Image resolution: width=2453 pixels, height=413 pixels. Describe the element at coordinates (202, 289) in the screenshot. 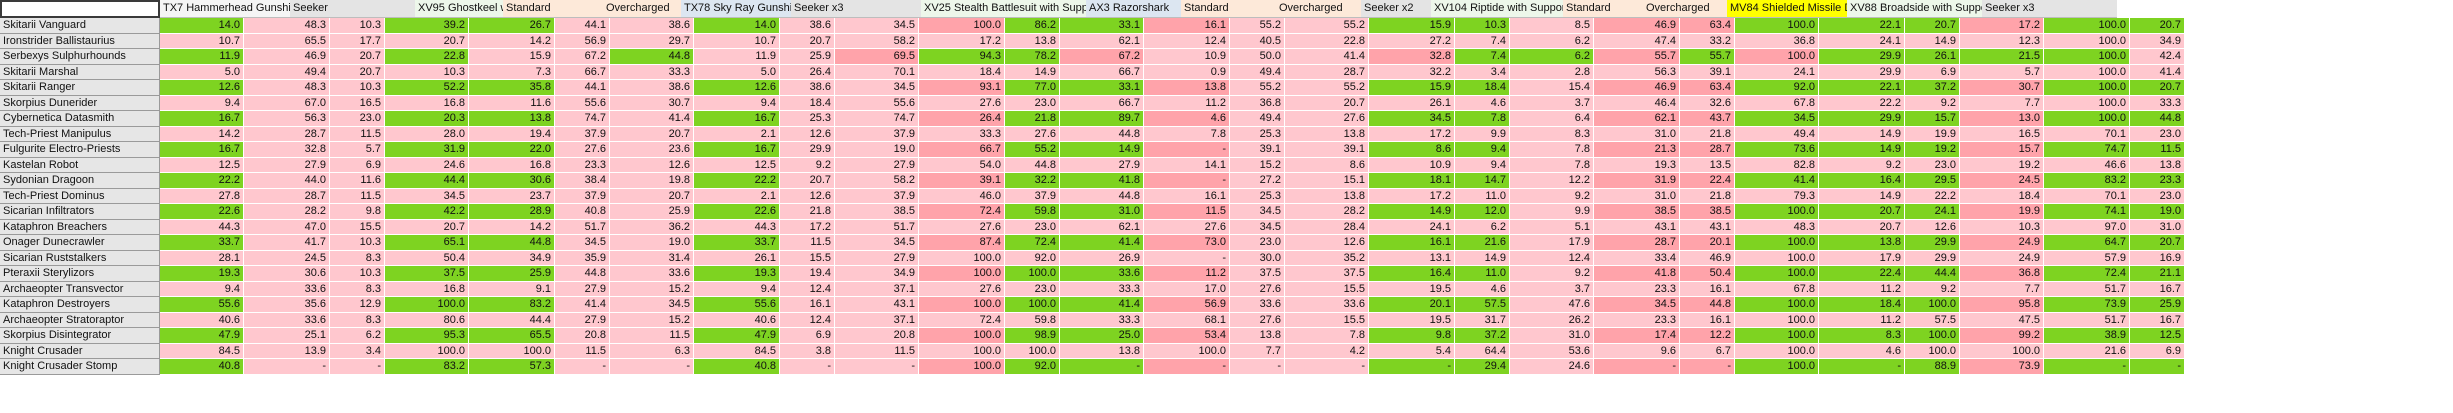

I see `data-cell: 9.4` at that location.